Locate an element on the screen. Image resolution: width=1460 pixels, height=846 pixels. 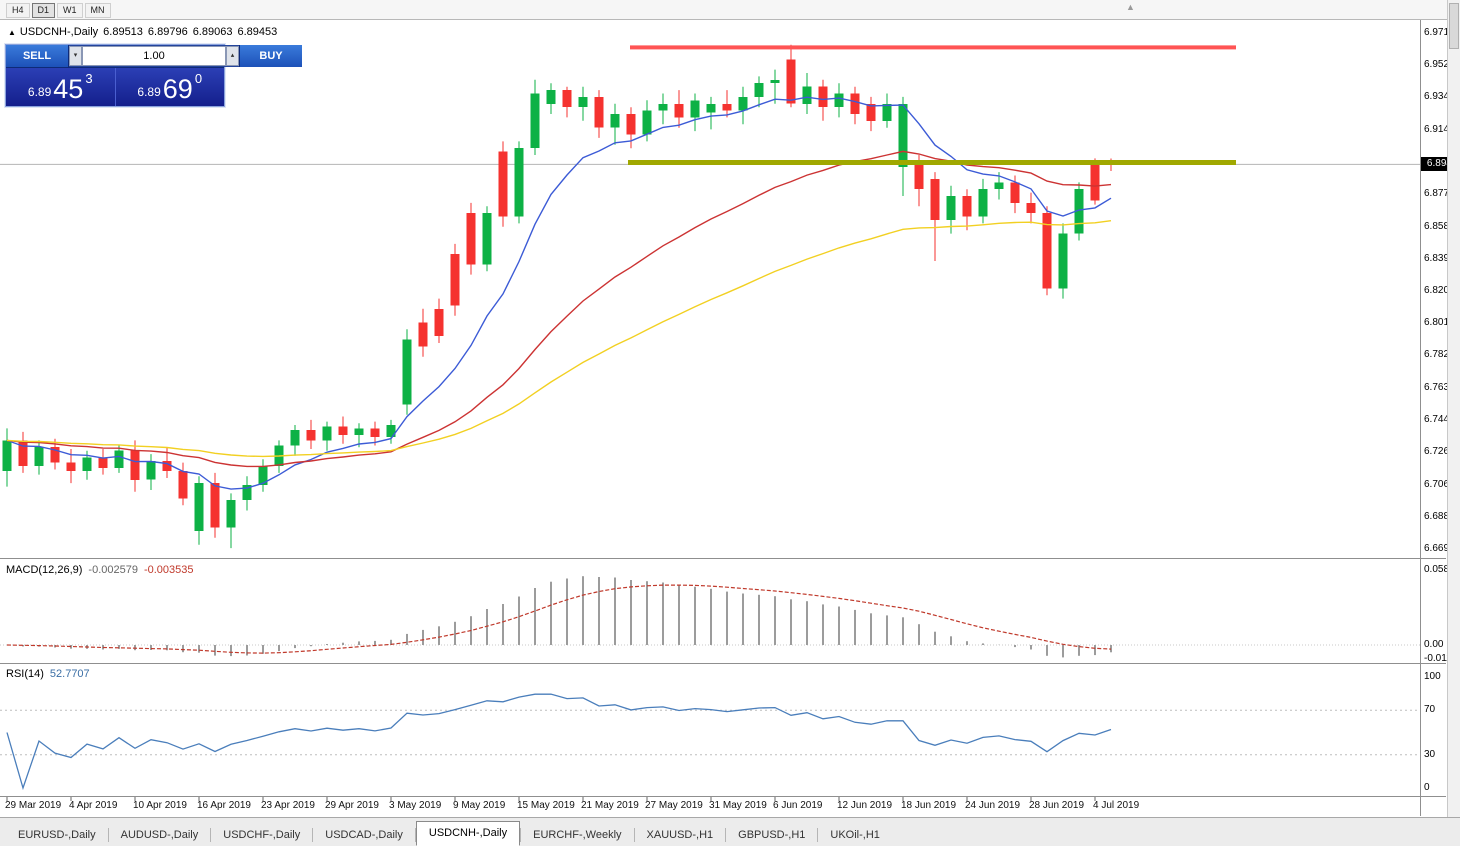
ohlc-low: 6.89063 is located at coordinates (212, 32).